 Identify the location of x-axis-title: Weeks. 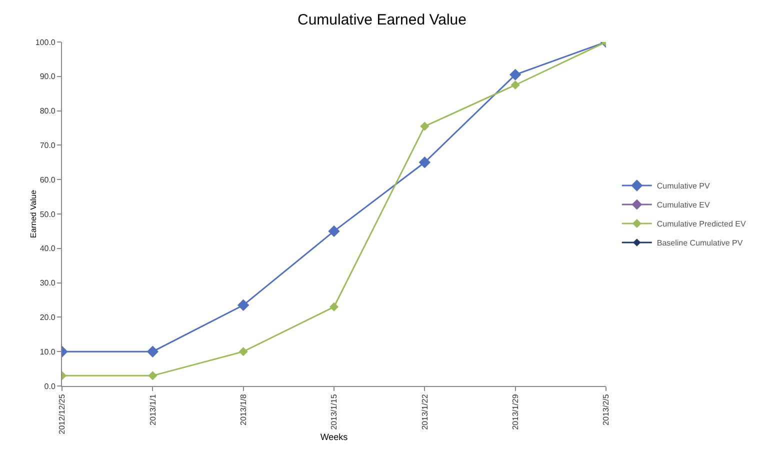
(334, 437).